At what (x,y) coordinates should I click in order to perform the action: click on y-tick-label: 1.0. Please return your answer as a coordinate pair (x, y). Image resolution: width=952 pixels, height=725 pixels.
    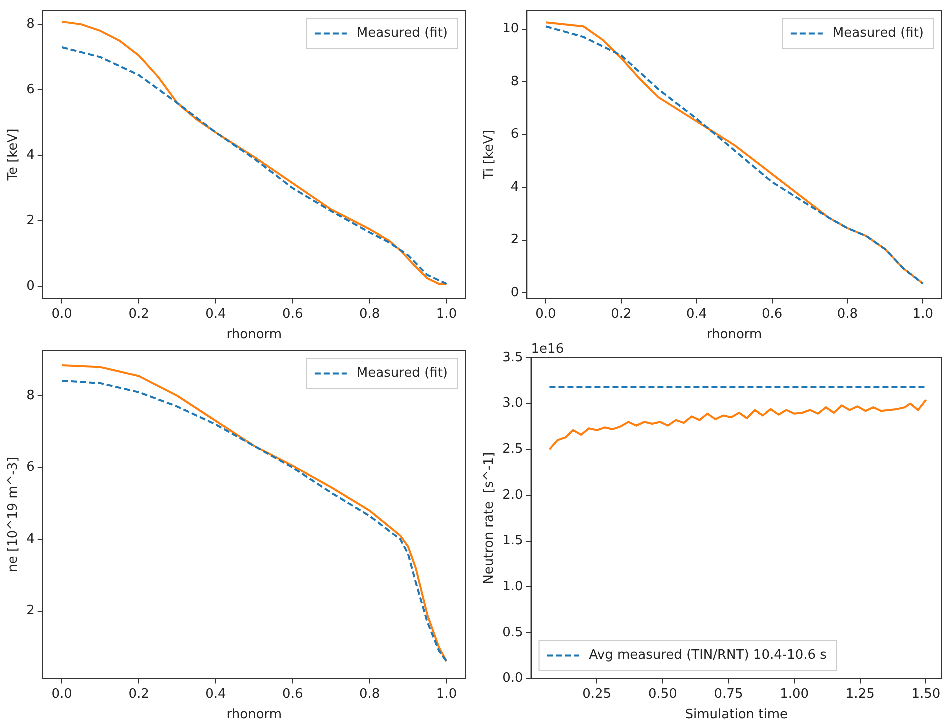
    Looking at the image, I should click on (513, 587).